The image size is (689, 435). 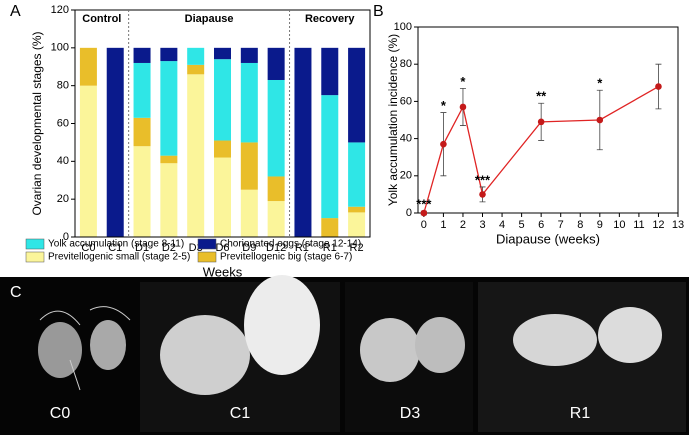 I want to click on panel-label: A, so click(x=15, y=11).